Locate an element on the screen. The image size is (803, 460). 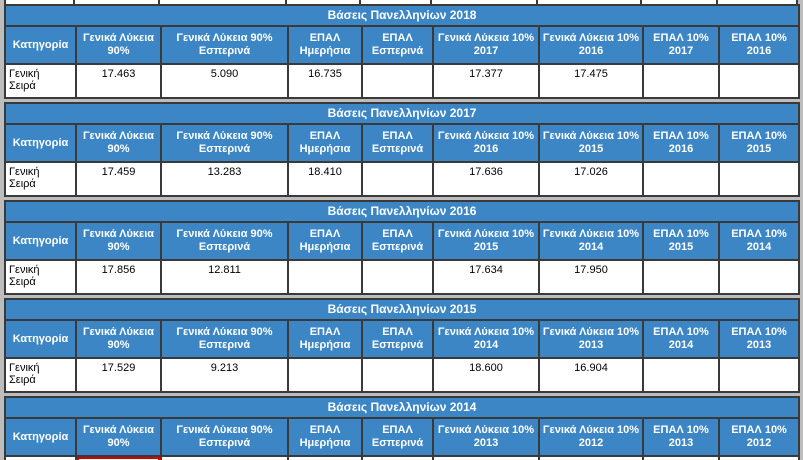
table-data-row: Γενική Σειρά 17.529 9.213 18.600 16.904 is located at coordinates (402, 375).